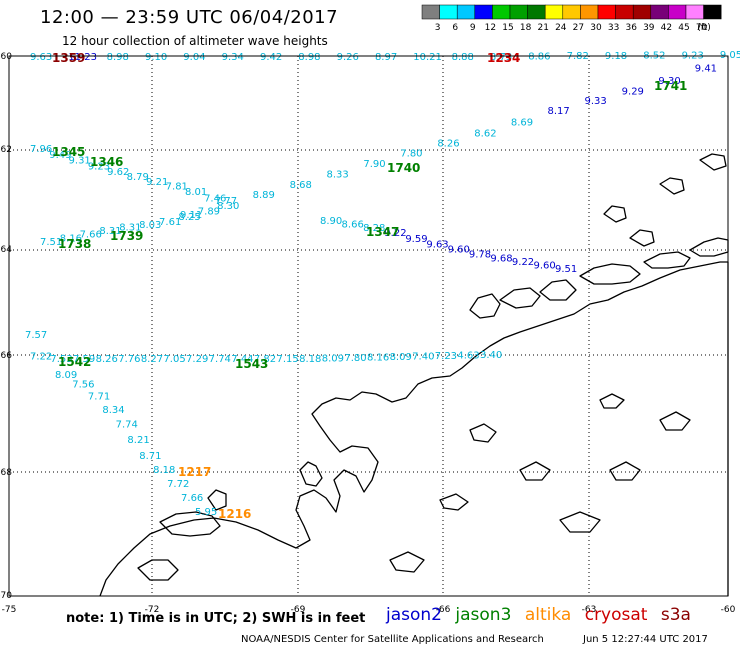  Describe the element at coordinates (152, 359) in the screenshot. I see `swh-value-label: 8.27` at that location.